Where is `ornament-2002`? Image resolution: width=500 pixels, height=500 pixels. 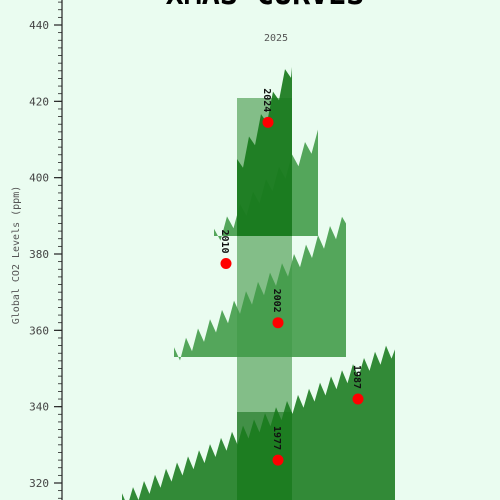
ornament-2002 is located at coordinates (278, 323).